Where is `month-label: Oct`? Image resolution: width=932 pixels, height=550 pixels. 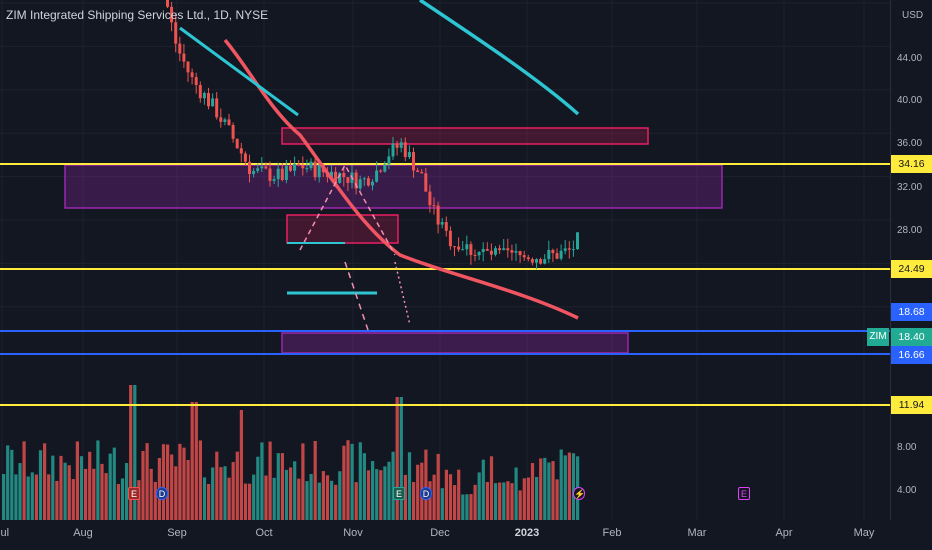 month-label: Oct is located at coordinates (264, 533).